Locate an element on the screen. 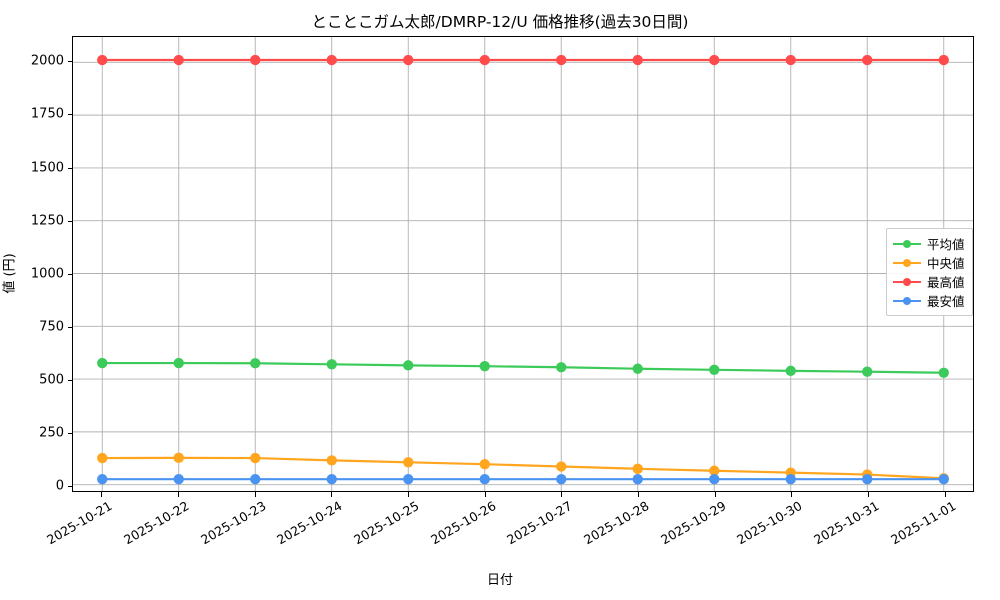 The width and height of the screenshot is (1000, 600). x-tick-label: 2025-10-28 is located at coordinates (616, 523).